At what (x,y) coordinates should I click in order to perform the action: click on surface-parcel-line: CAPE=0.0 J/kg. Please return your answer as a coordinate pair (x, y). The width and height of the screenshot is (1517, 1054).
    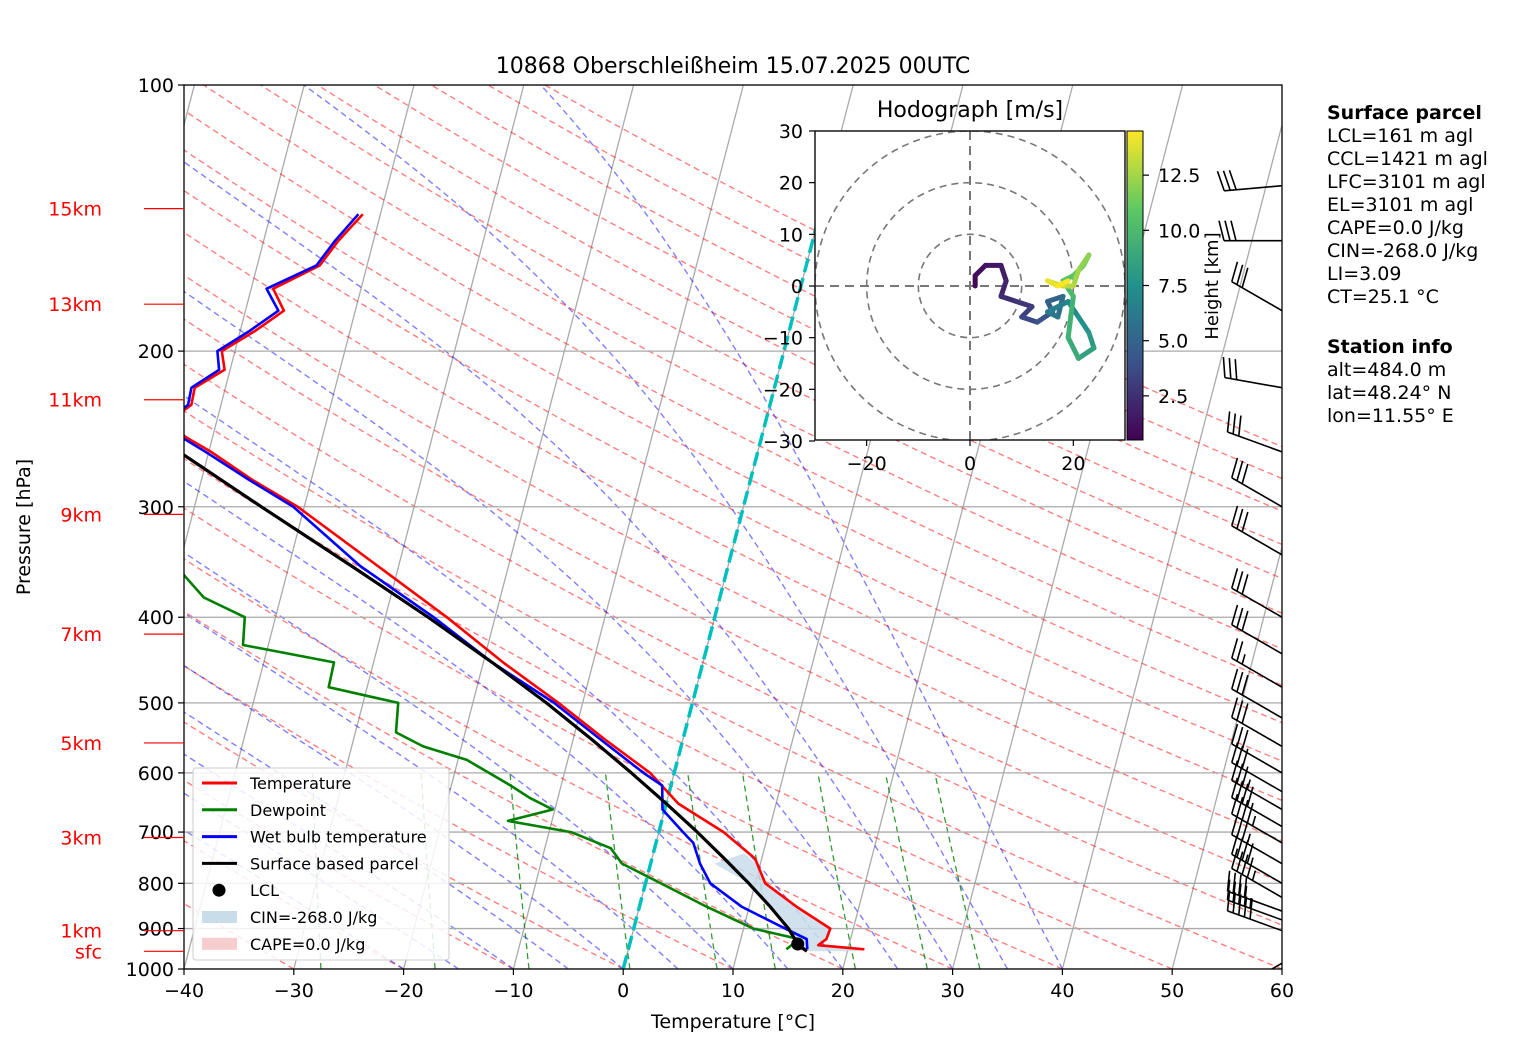
    Looking at the image, I should click on (1395, 228).